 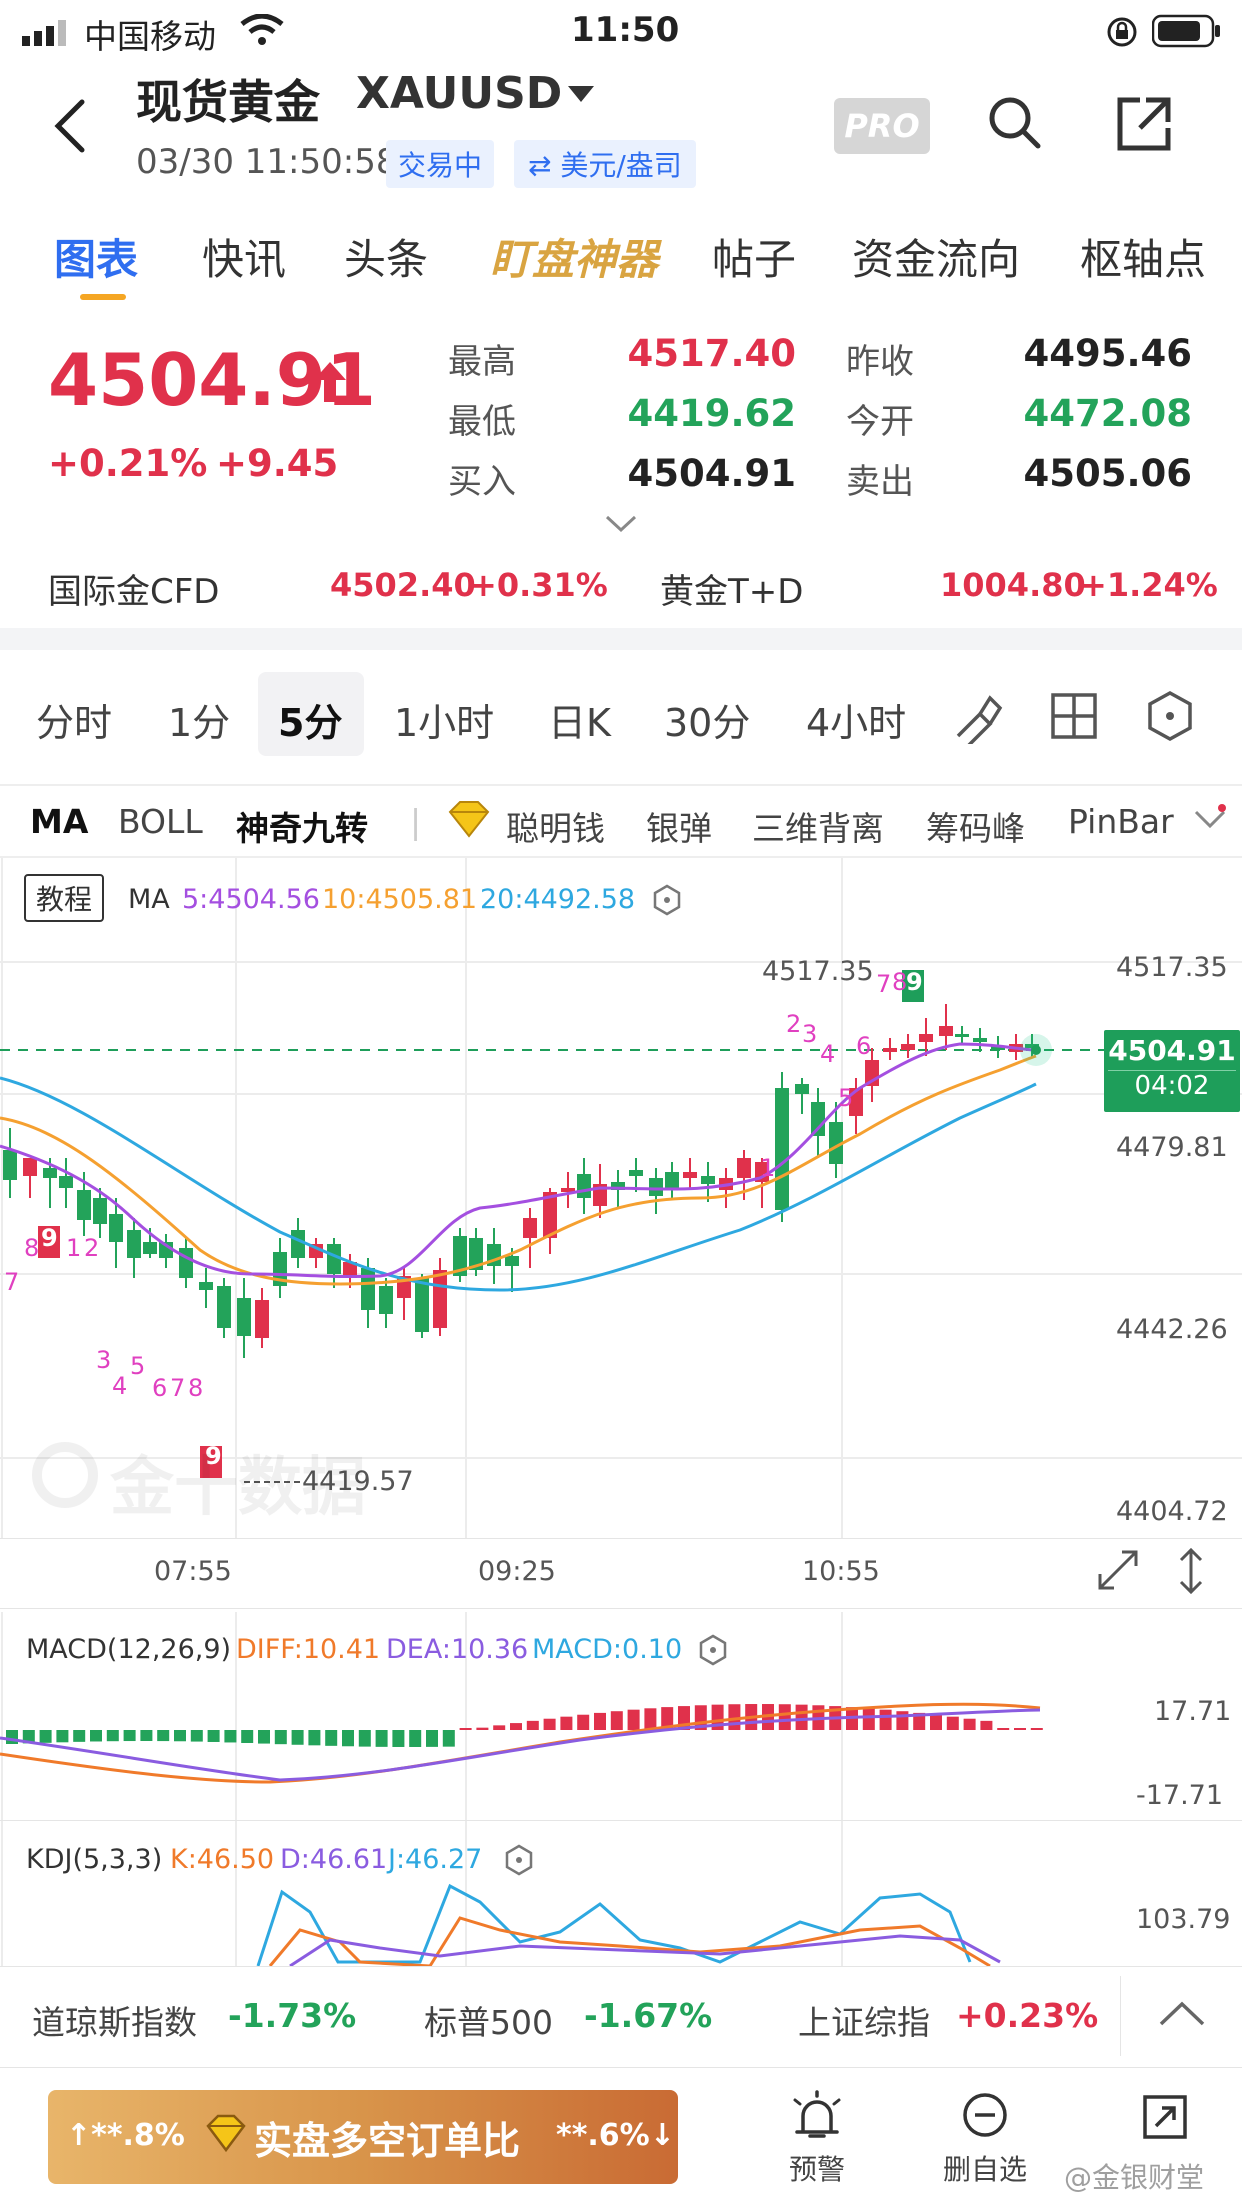 I want to click on x-tick-1: 07:55, so click(x=193, y=1571).